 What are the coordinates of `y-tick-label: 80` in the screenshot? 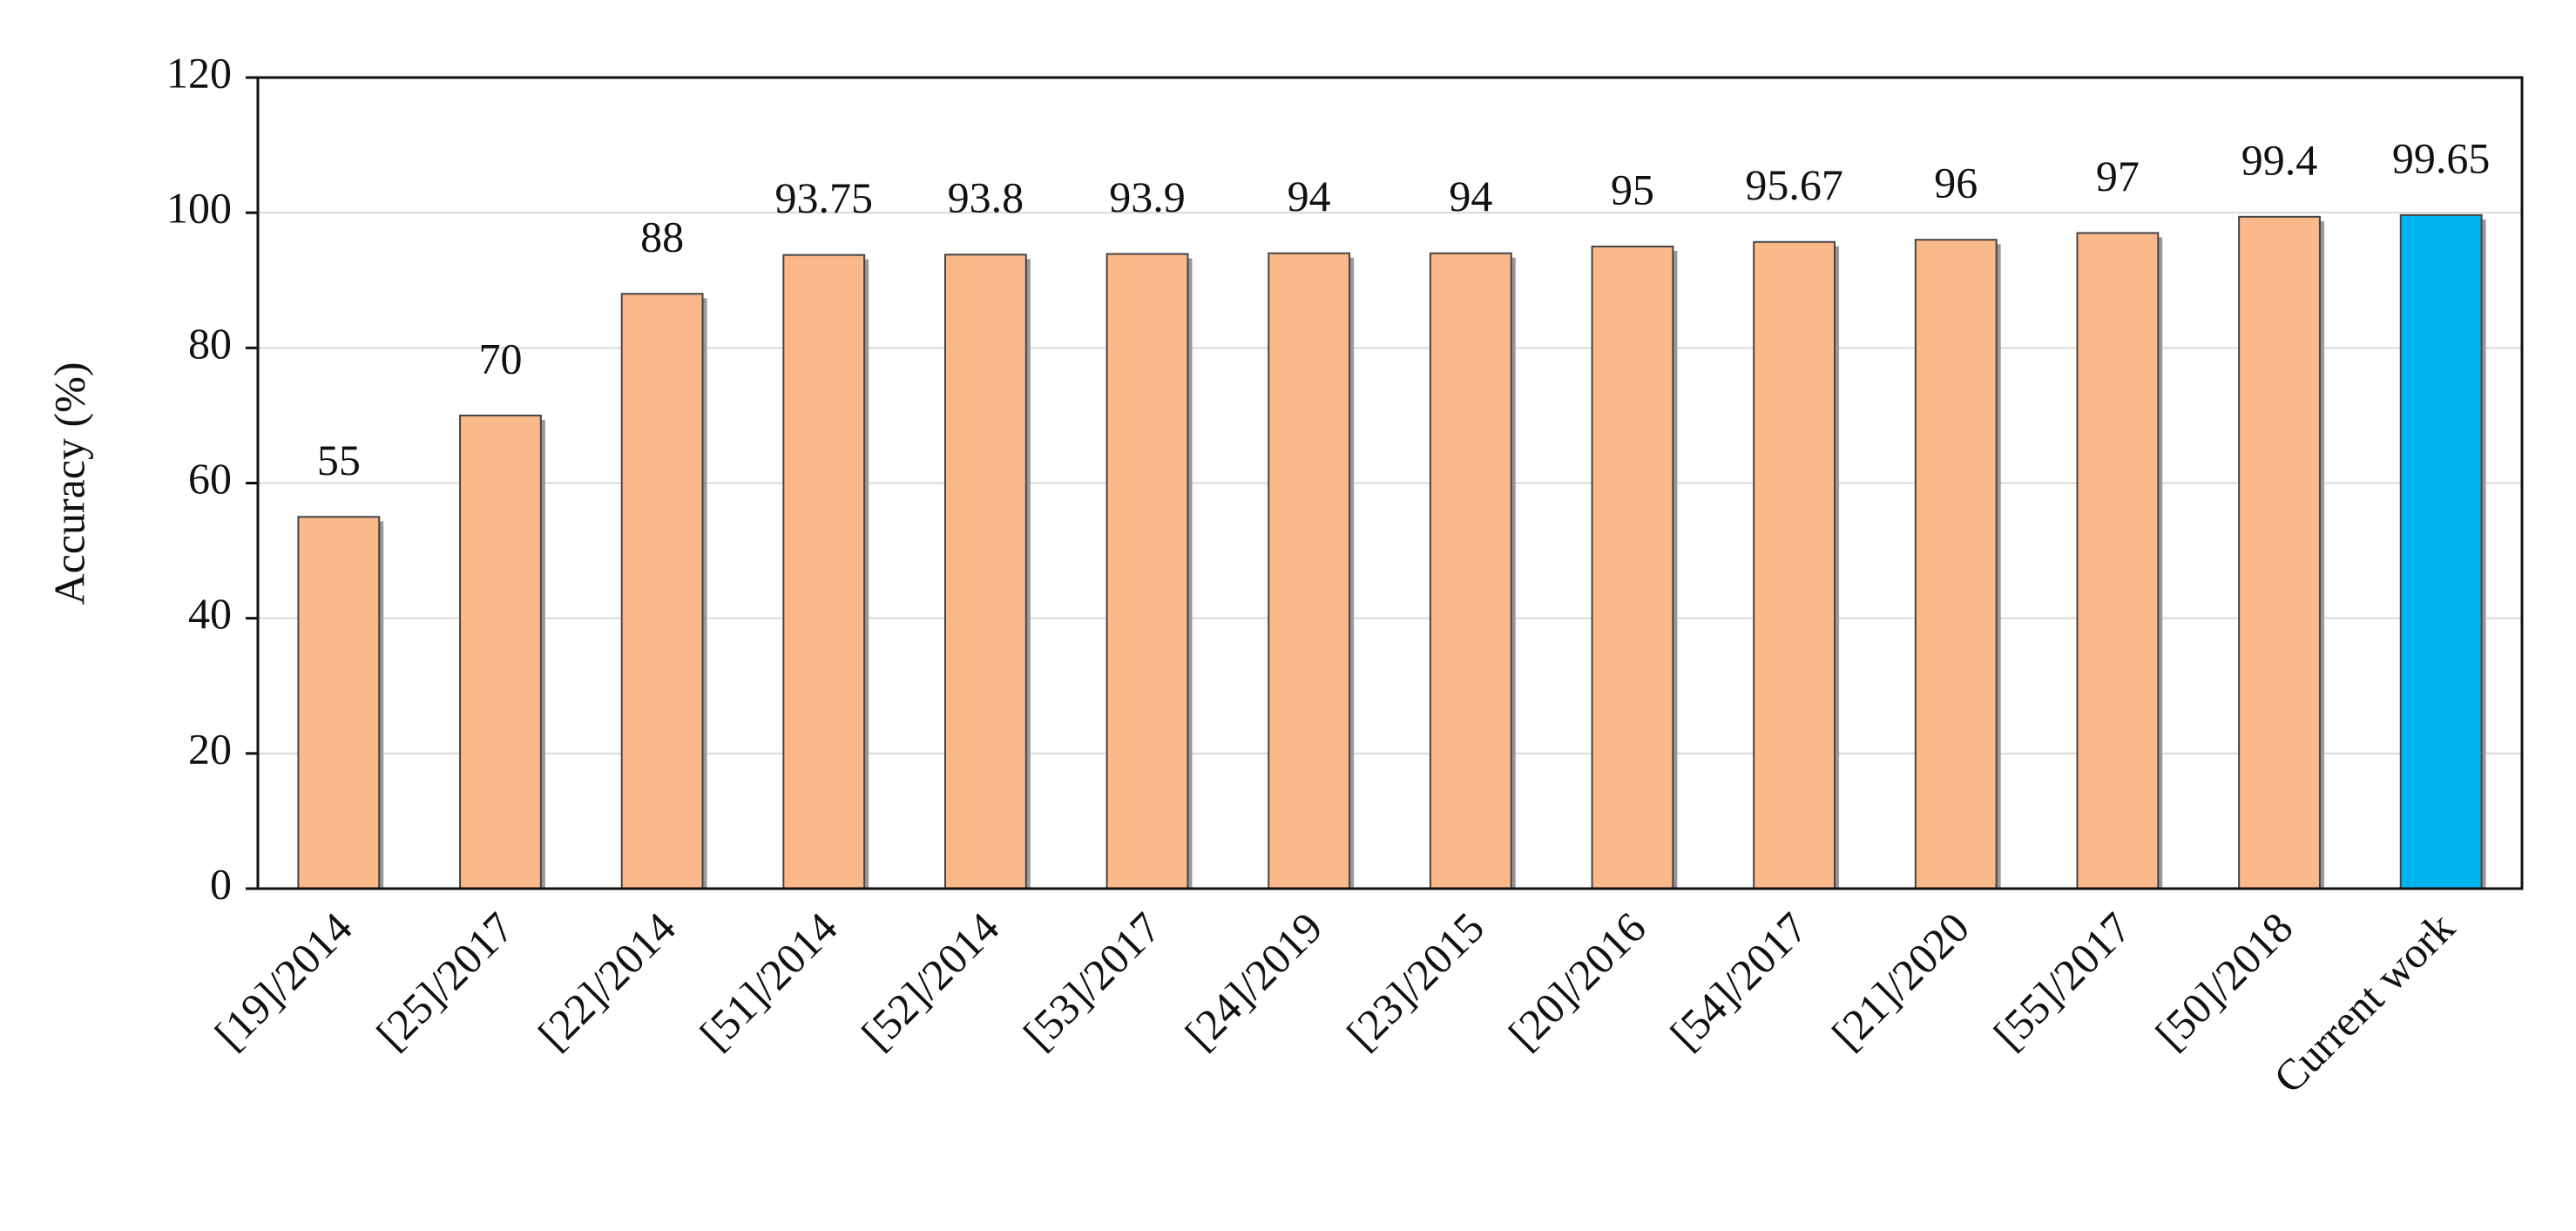 It's located at (210, 343).